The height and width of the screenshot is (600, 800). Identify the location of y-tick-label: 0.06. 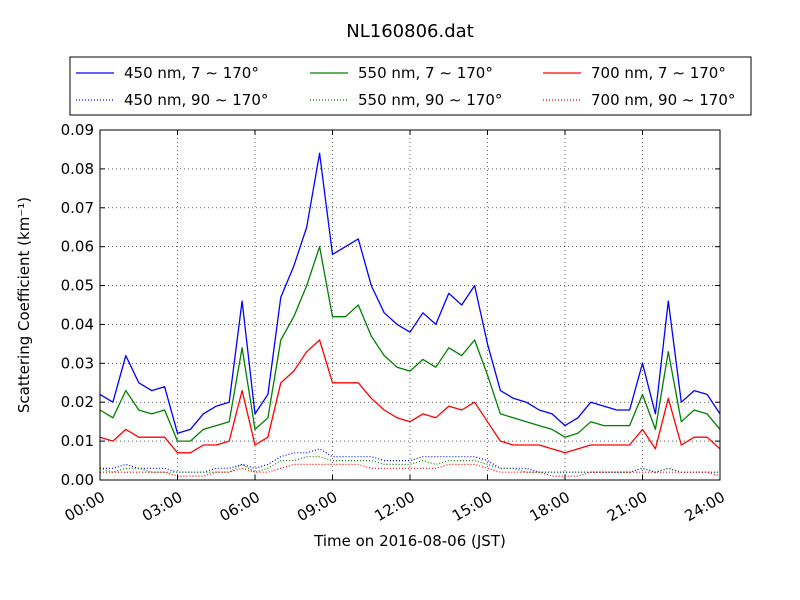
(77, 247).